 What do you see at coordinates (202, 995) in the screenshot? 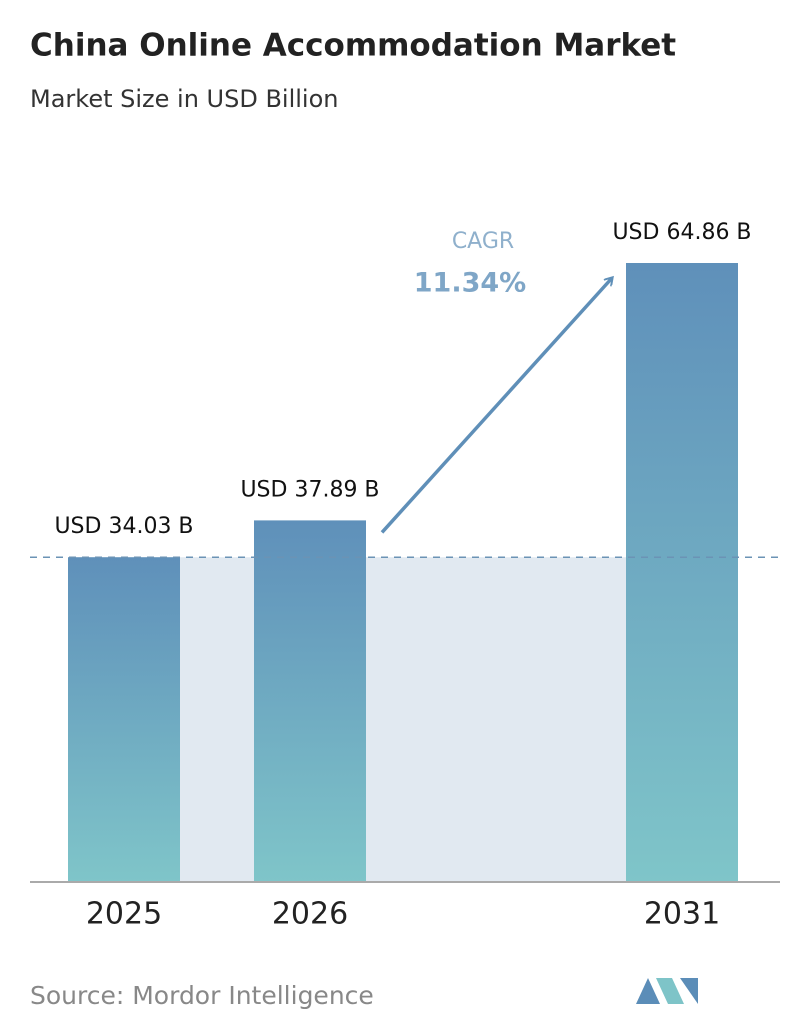
I see `source: Source: Mordor Intelligence` at bounding box center [202, 995].